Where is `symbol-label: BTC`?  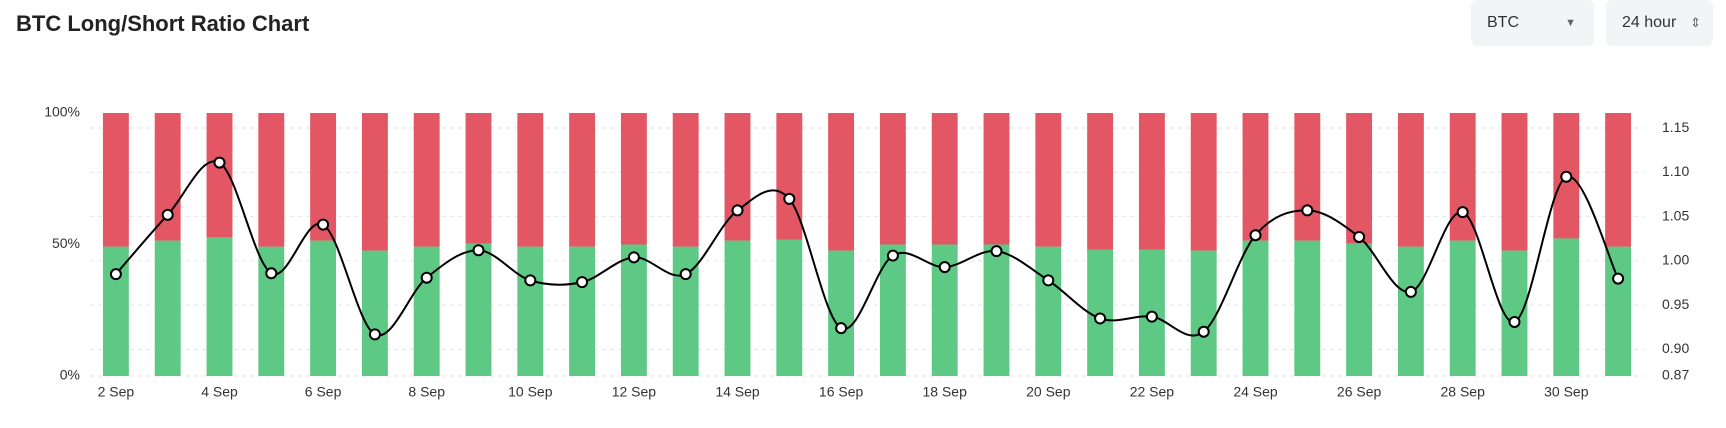 symbol-label: BTC is located at coordinates (1503, 22).